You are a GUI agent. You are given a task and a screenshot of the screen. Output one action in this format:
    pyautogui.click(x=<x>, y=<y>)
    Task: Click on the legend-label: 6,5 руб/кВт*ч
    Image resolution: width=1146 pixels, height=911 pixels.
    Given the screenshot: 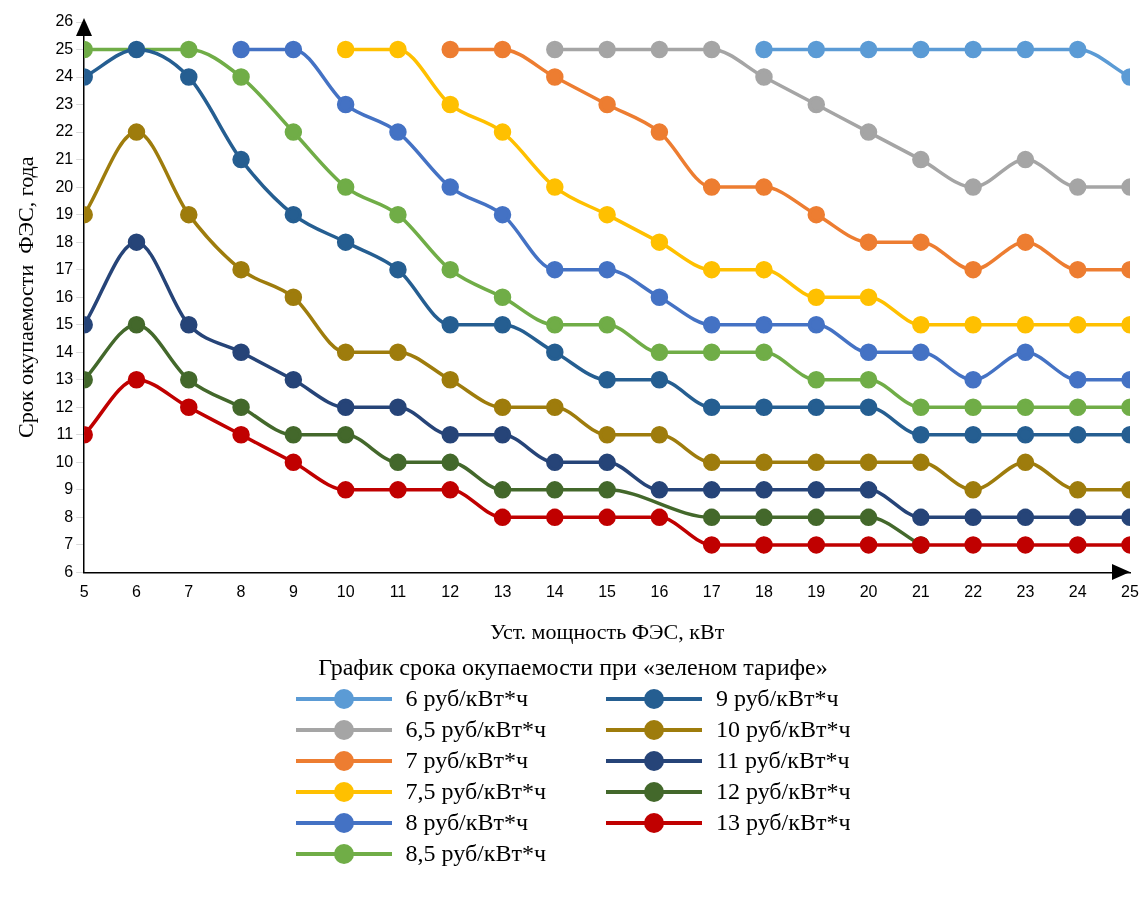 What is the action you would take?
    pyautogui.click(x=475, y=729)
    